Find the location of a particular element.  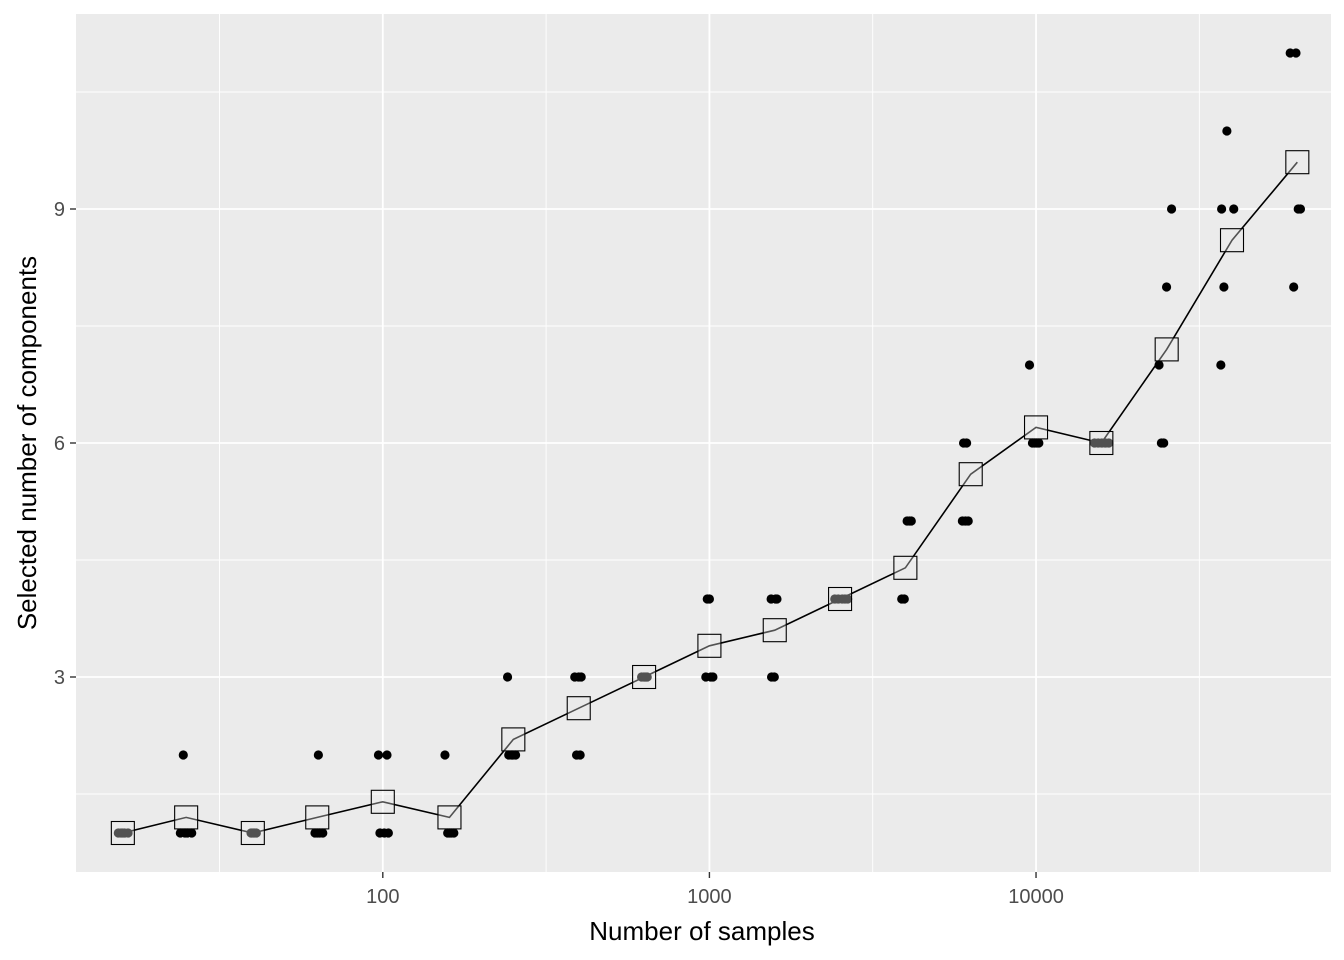

y-axis-title: Selected number of components is located at coordinates (27, 443).